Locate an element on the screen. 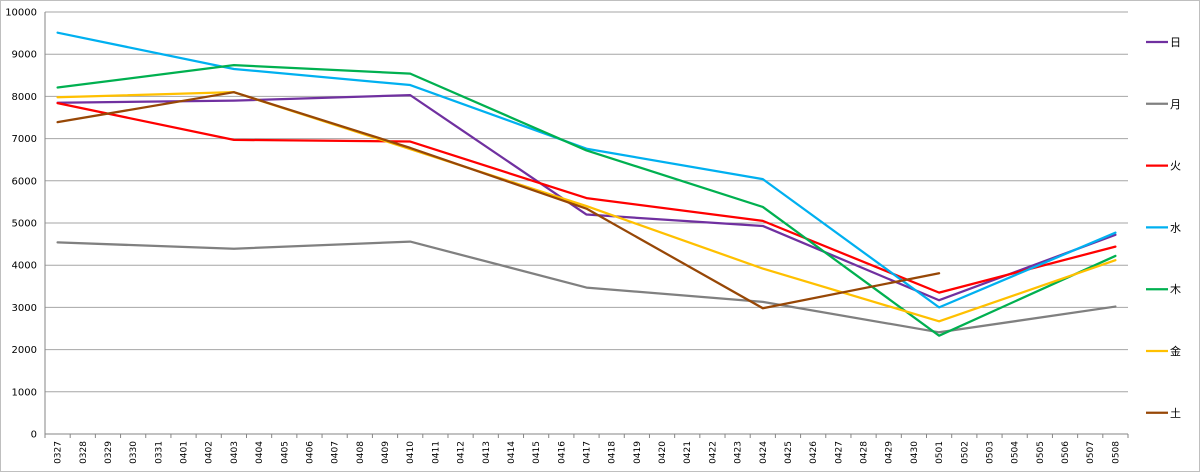 The width and height of the screenshot is (1200, 475). x-tick-label: 0331 is located at coordinates (159, 452).